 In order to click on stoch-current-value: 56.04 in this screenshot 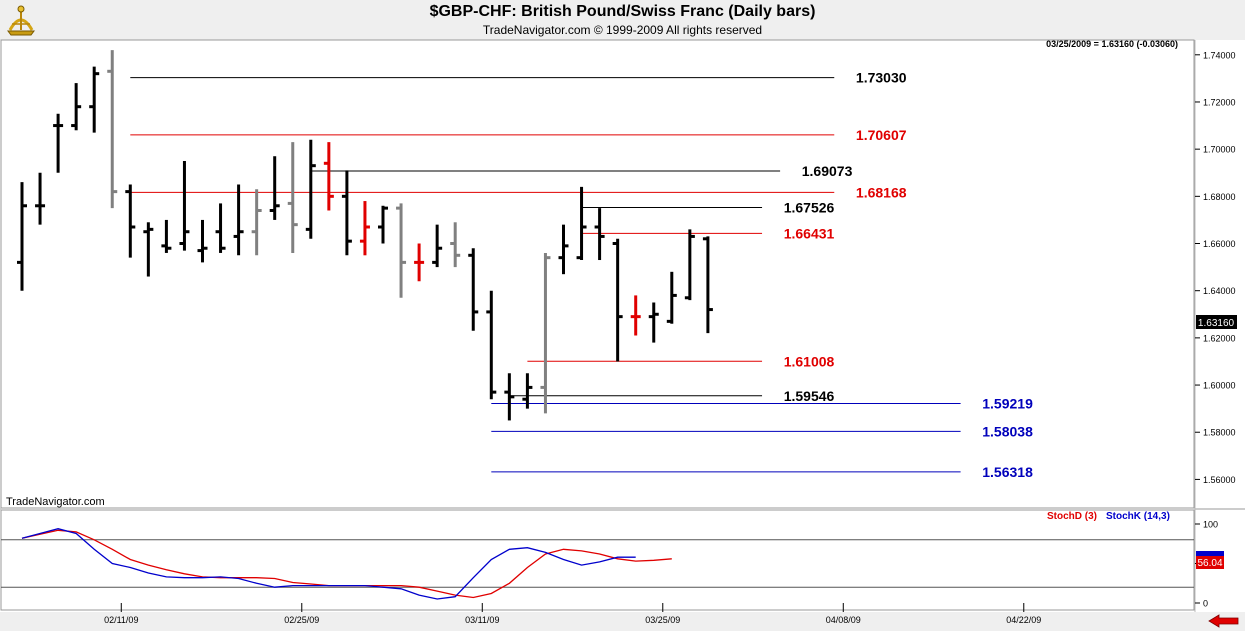, I will do `click(1209, 563)`.